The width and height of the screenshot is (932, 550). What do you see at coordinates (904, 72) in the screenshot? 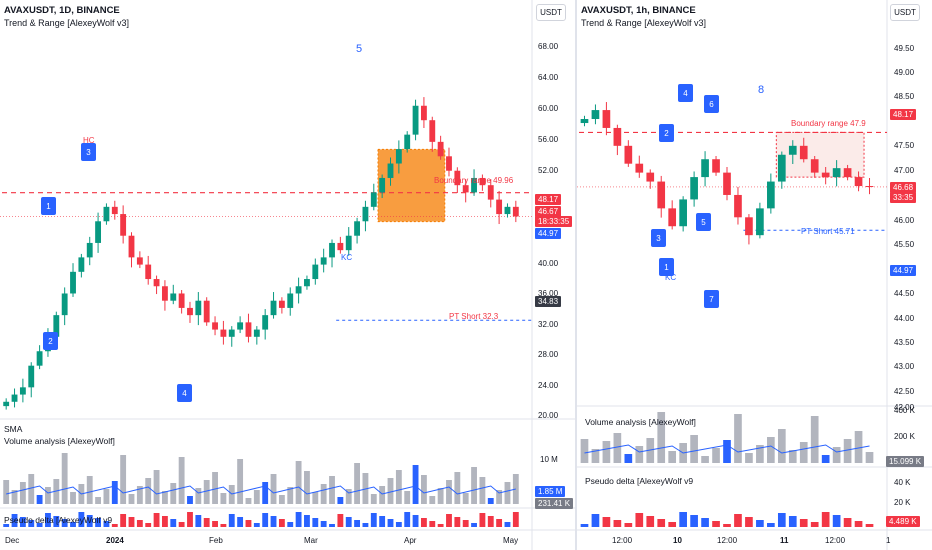
I see `price-tick: 49.00` at bounding box center [904, 72].